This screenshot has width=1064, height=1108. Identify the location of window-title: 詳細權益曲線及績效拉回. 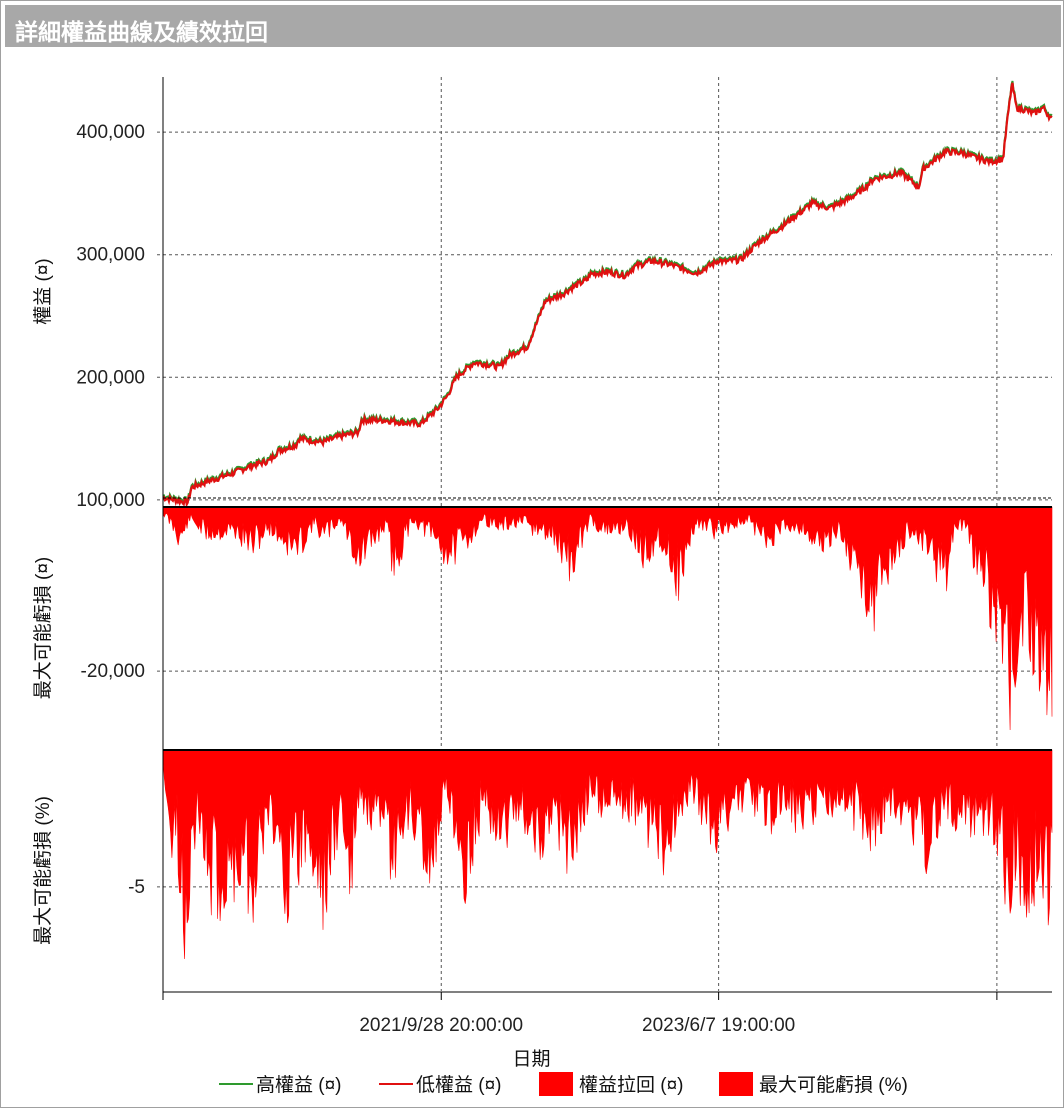
(141, 32).